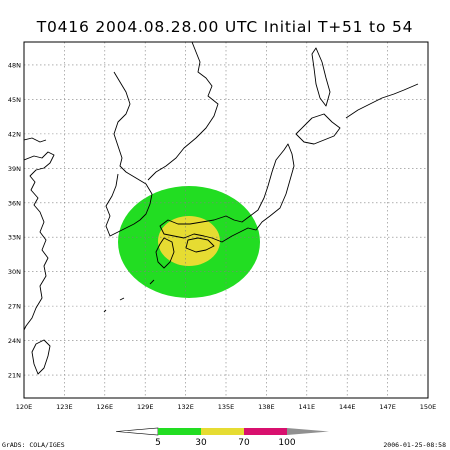 This screenshot has height=450, width=450. What do you see at coordinates (41, 357) in the screenshot?
I see `taiwan-coastline` at bounding box center [41, 357].